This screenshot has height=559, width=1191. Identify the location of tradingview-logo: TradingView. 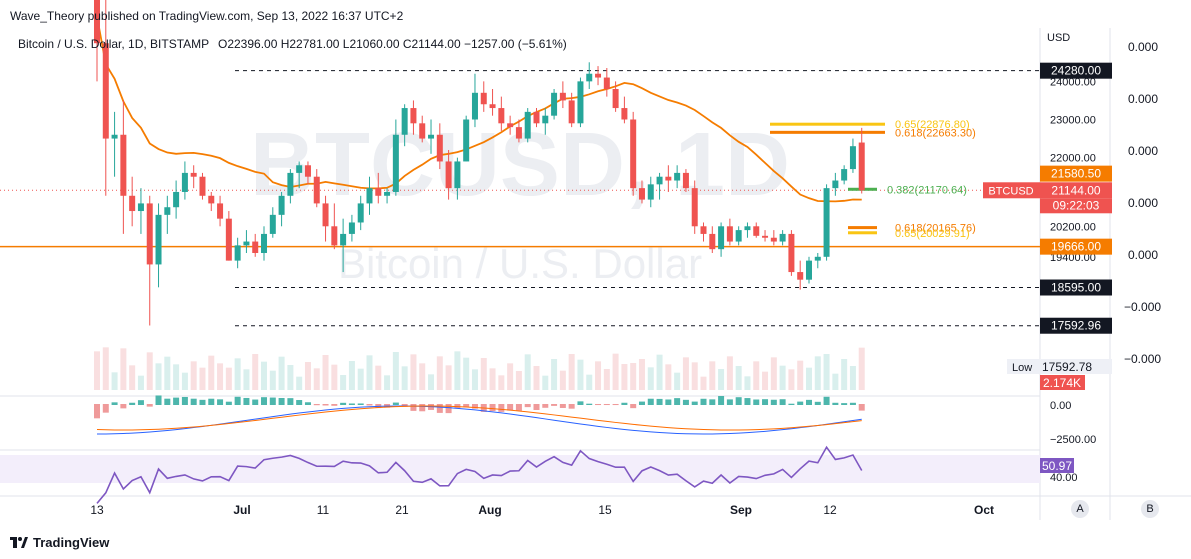
(59, 542).